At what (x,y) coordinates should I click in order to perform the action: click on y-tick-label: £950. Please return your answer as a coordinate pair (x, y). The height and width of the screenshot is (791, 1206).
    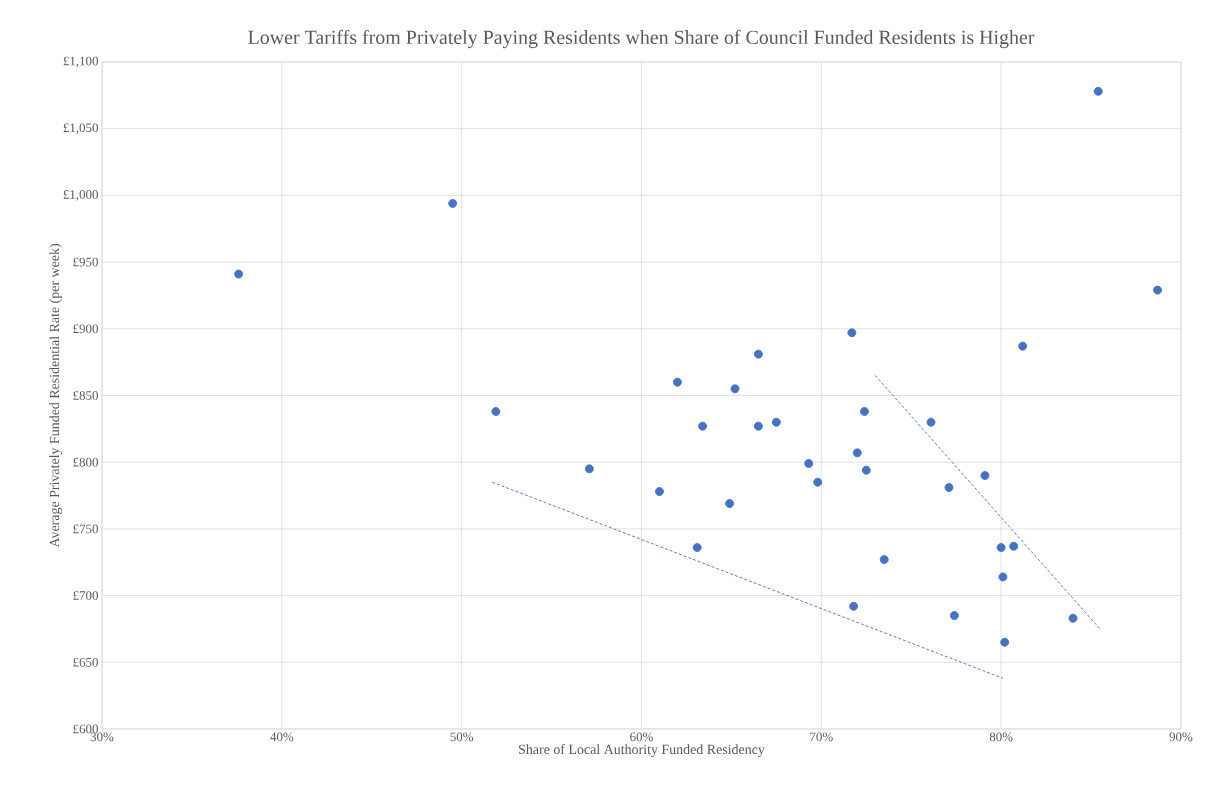
    Looking at the image, I should click on (85, 262).